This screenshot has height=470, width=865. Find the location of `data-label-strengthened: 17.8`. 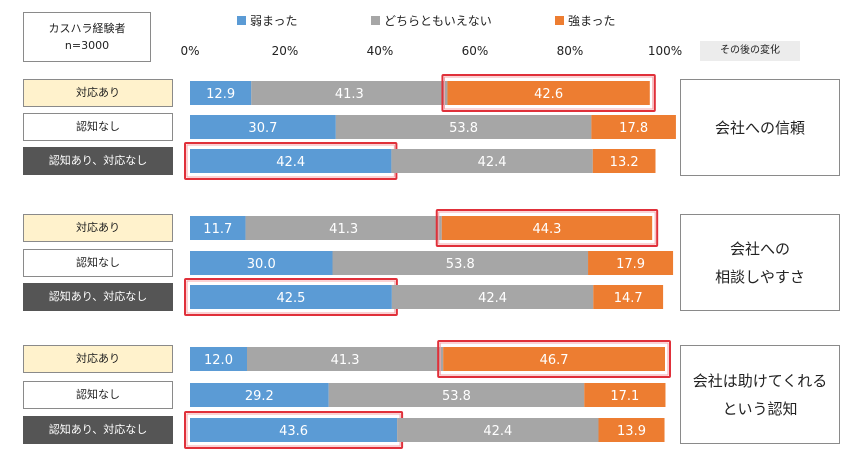

data-label-strengthened: 17.8 is located at coordinates (633, 128).